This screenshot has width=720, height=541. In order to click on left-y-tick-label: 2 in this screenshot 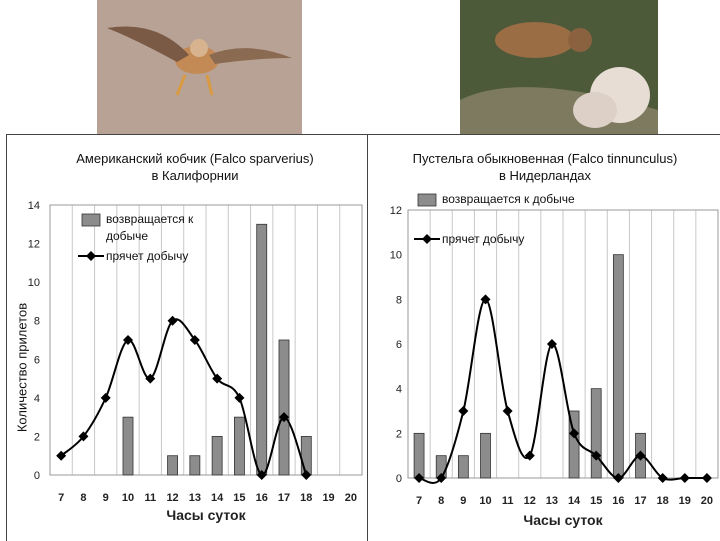, I will do `click(37, 437)`.